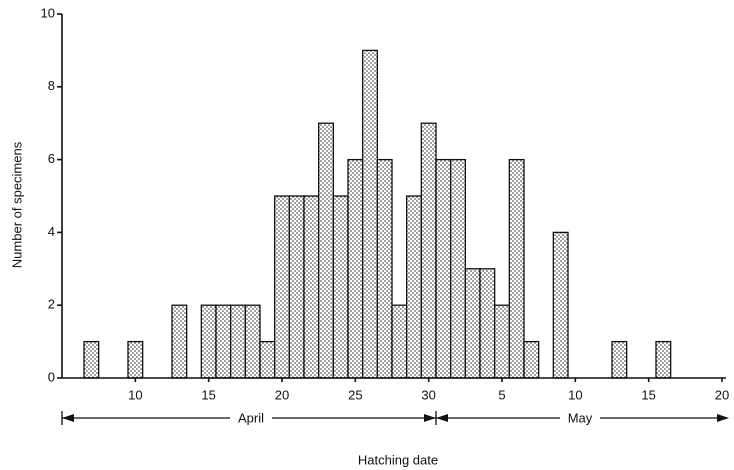 Image resolution: width=734 pixels, height=470 pixels. I want to click on month-arrows, so click(395, 418).